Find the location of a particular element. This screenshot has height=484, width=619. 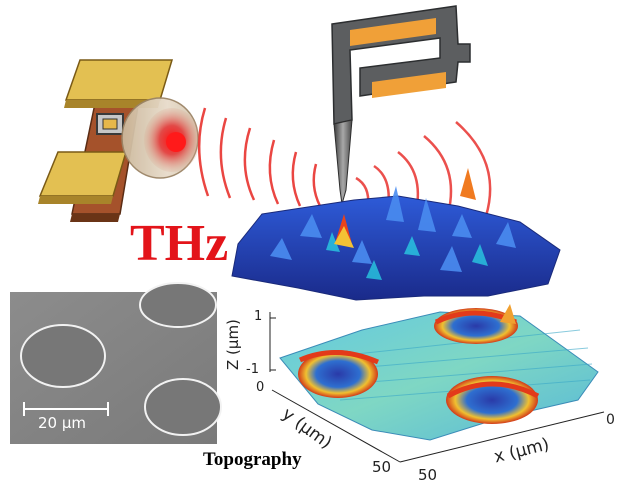

thz-near-field-map is located at coordinates (396, 234).